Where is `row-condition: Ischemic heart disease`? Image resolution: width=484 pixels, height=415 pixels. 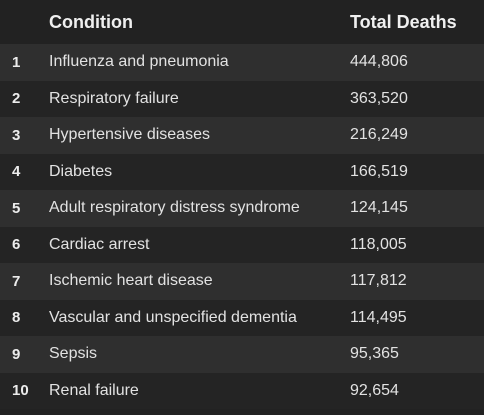 row-condition: Ischemic heart disease is located at coordinates (131, 281).